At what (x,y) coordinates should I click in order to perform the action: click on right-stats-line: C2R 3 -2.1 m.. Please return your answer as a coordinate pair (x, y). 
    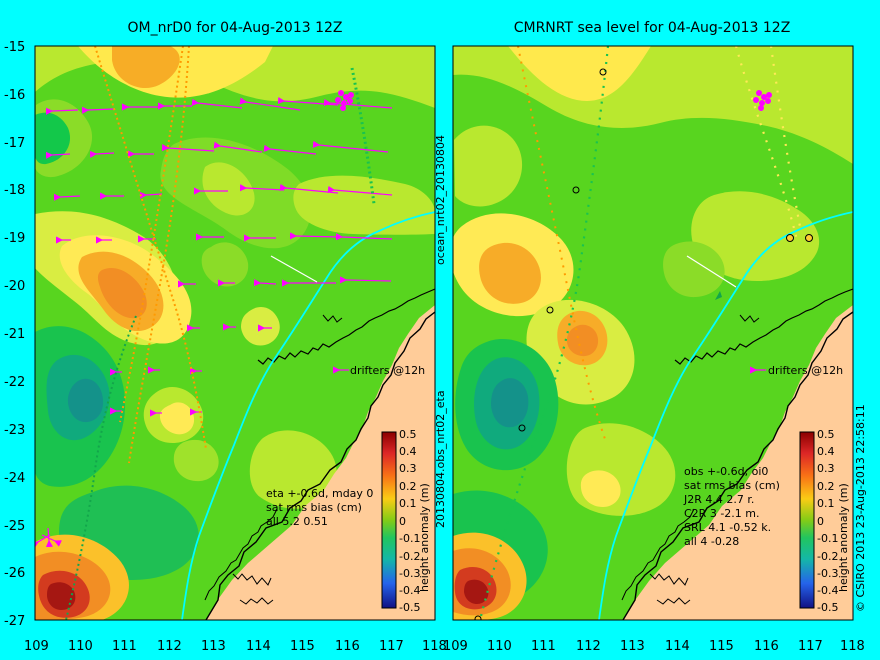
    Looking at the image, I should click on (722, 513).